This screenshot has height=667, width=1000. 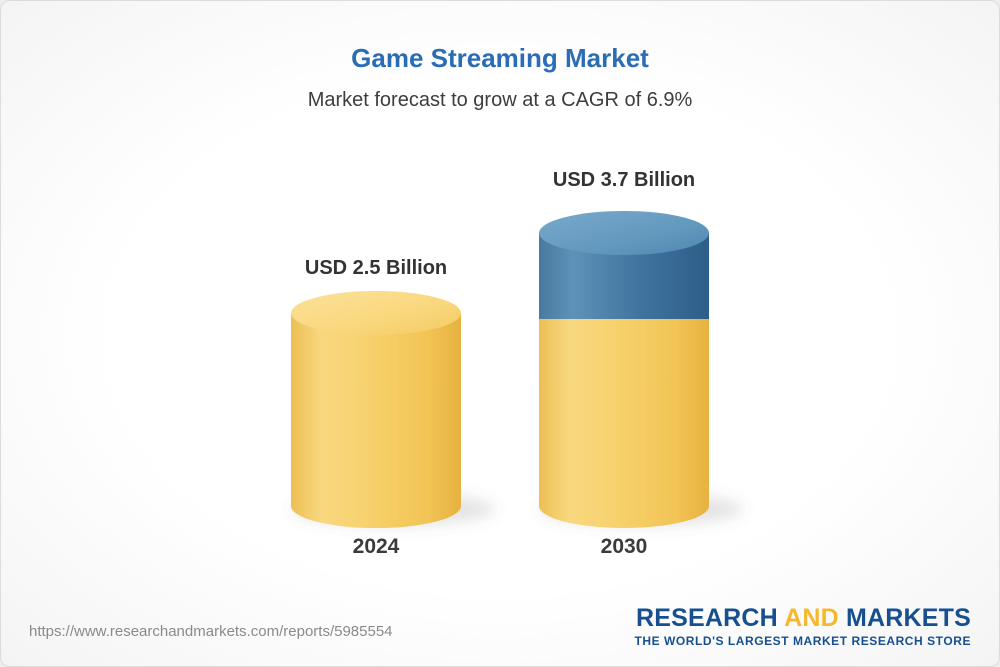 What do you see at coordinates (641, 509) in the screenshot?
I see `bar-2030-shadow` at bounding box center [641, 509].